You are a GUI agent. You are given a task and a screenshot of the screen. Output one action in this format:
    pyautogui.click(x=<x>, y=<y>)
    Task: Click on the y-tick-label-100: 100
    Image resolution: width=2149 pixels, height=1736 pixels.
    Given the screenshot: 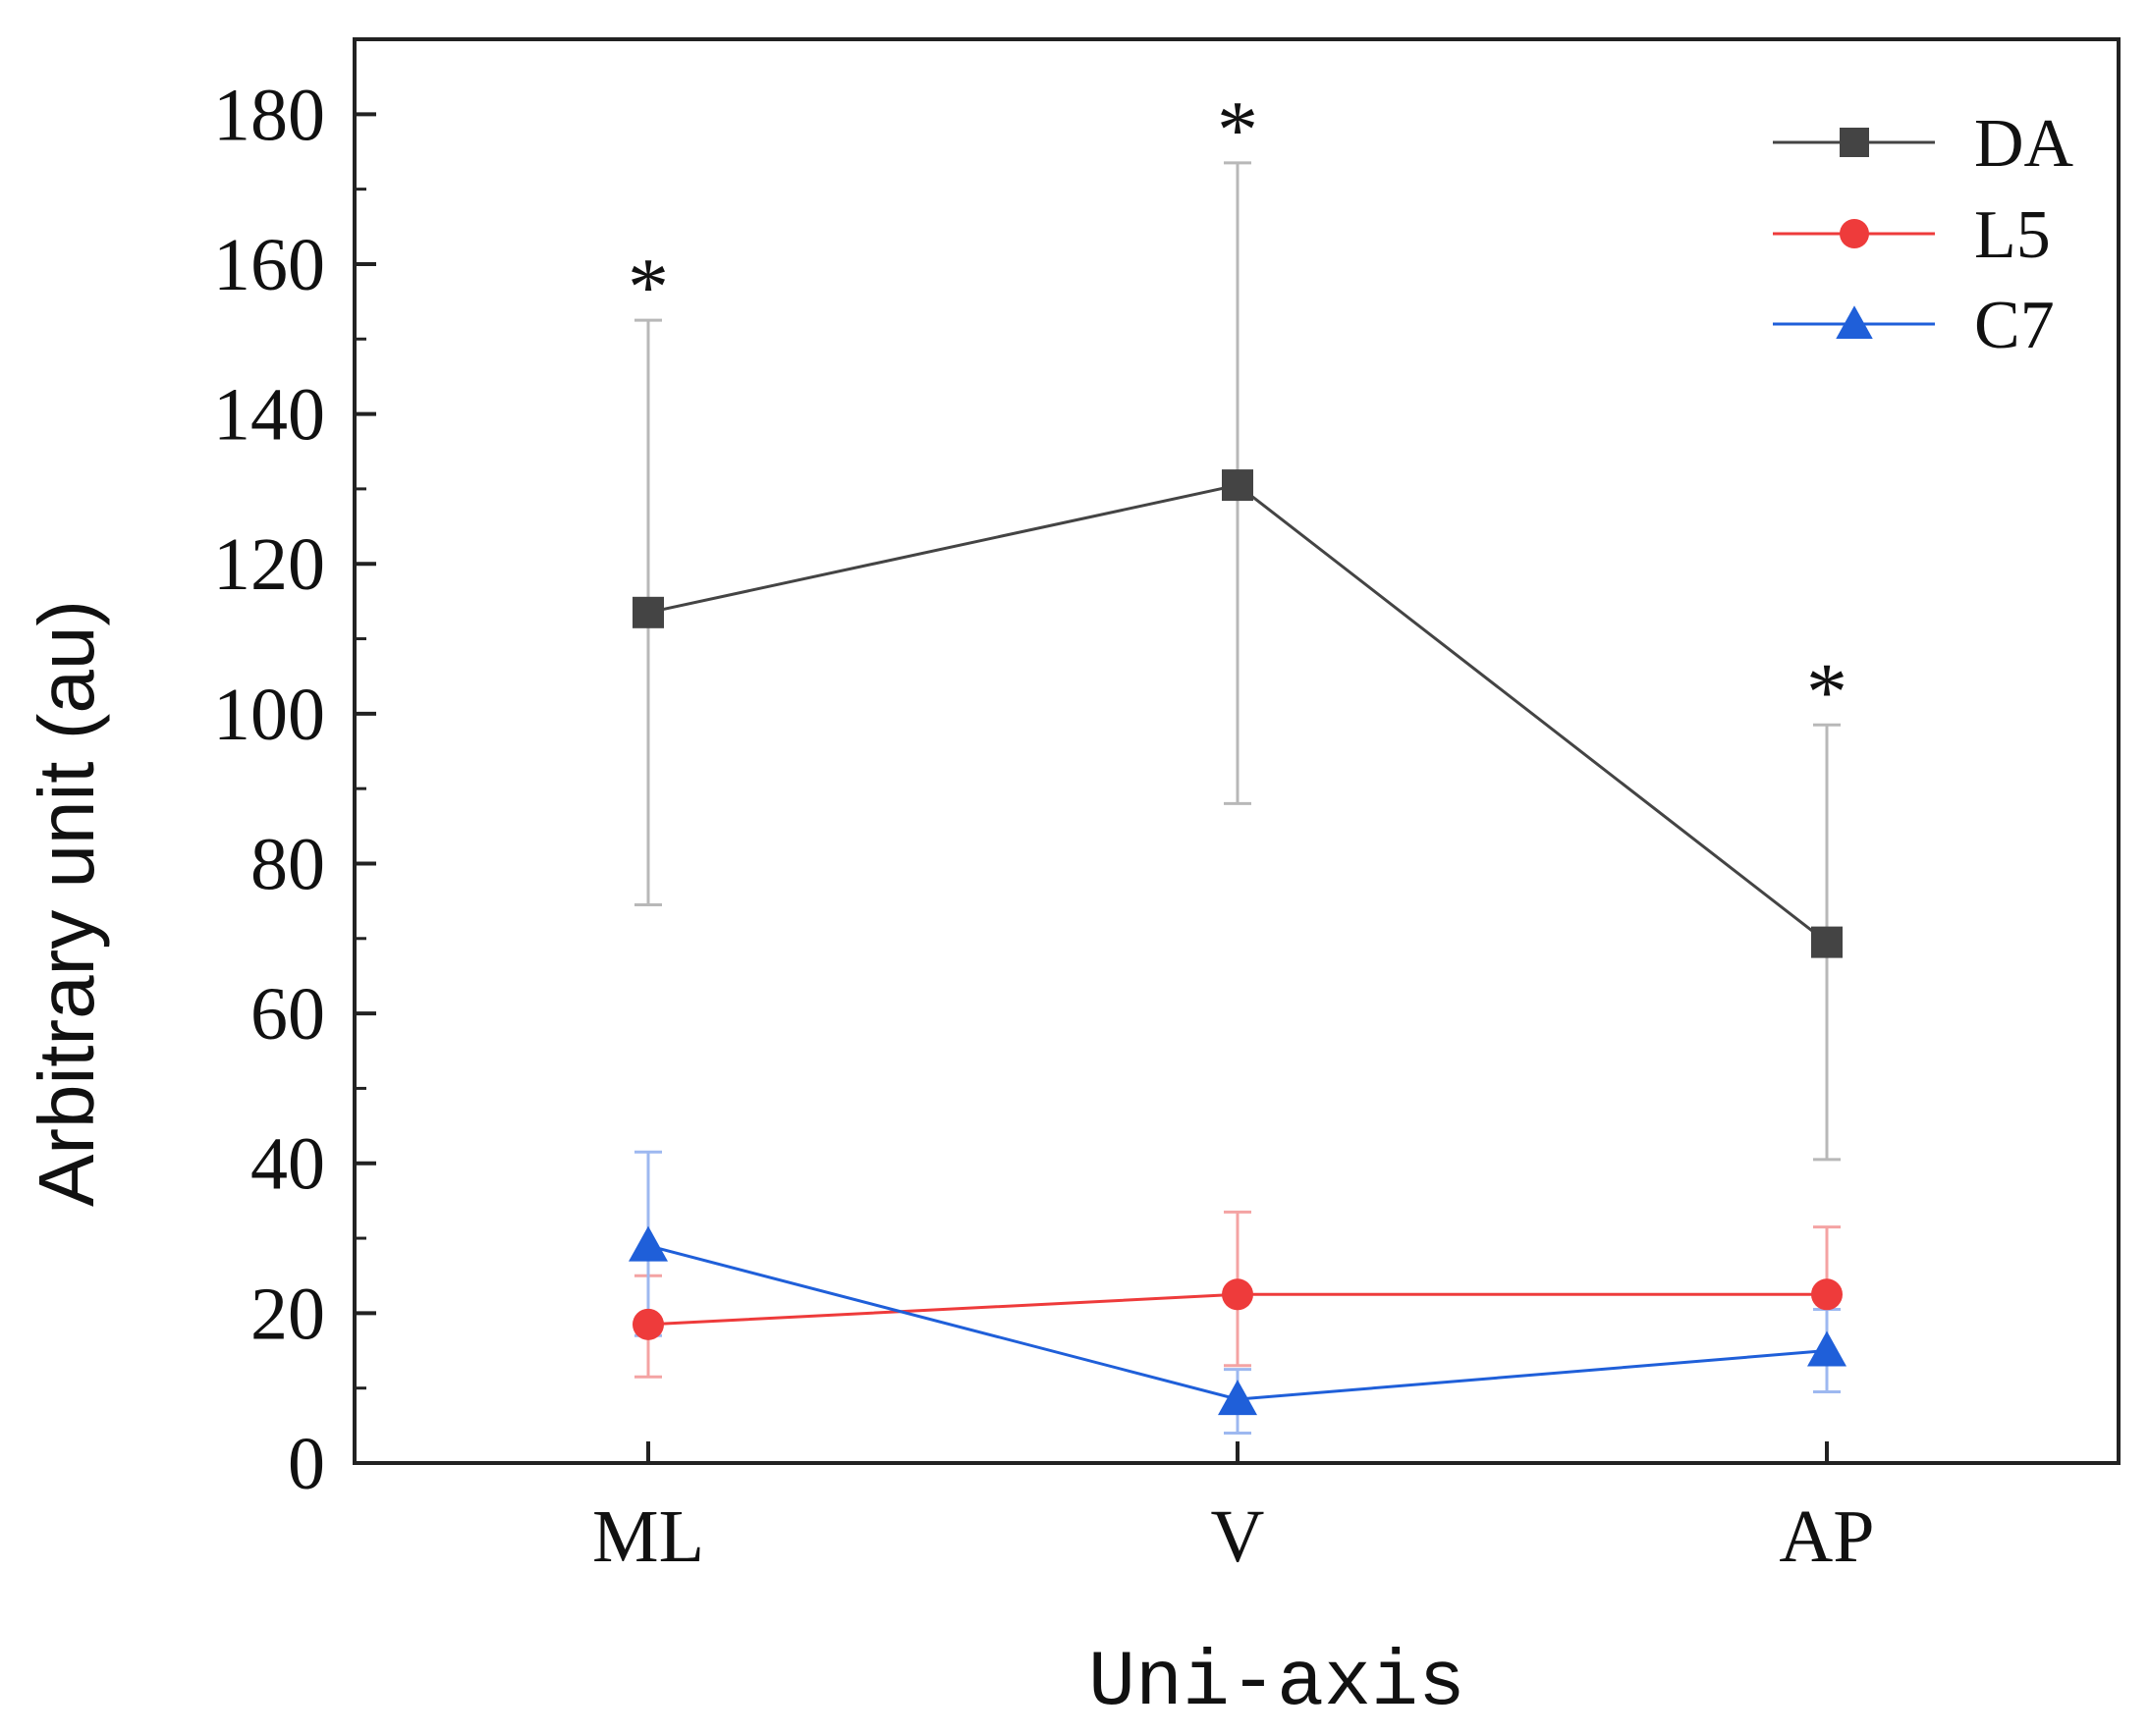 What is the action you would take?
    pyautogui.click(x=269, y=715)
    